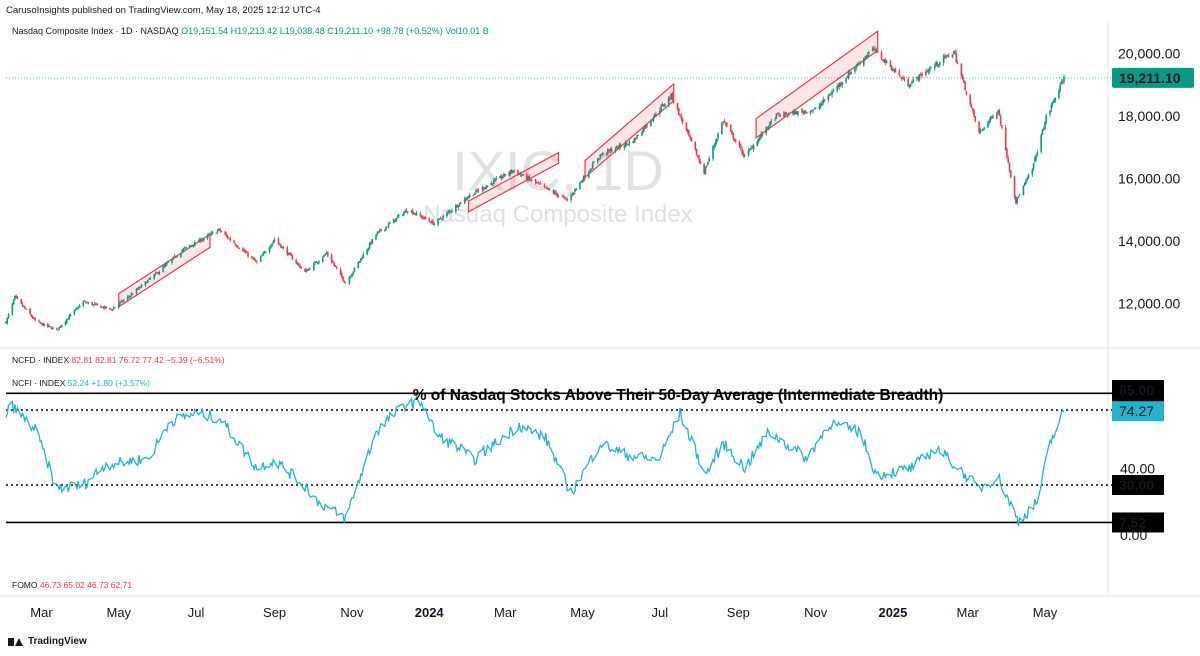 The height and width of the screenshot is (656, 1200). What do you see at coordinates (892, 612) in the screenshot?
I see `time-axis-label: 2025` at bounding box center [892, 612].